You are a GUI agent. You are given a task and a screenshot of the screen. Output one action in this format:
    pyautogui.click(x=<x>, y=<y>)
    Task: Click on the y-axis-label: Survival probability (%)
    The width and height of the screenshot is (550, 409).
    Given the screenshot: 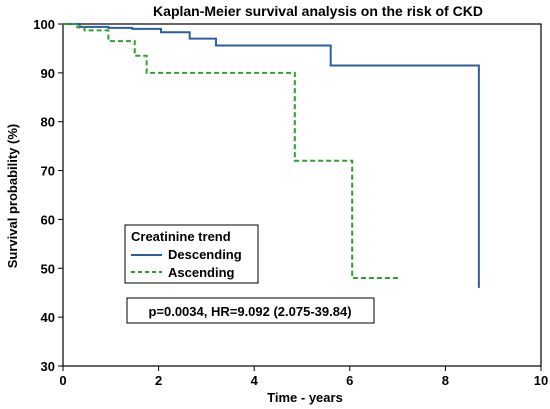 What is the action you would take?
    pyautogui.click(x=12, y=196)
    